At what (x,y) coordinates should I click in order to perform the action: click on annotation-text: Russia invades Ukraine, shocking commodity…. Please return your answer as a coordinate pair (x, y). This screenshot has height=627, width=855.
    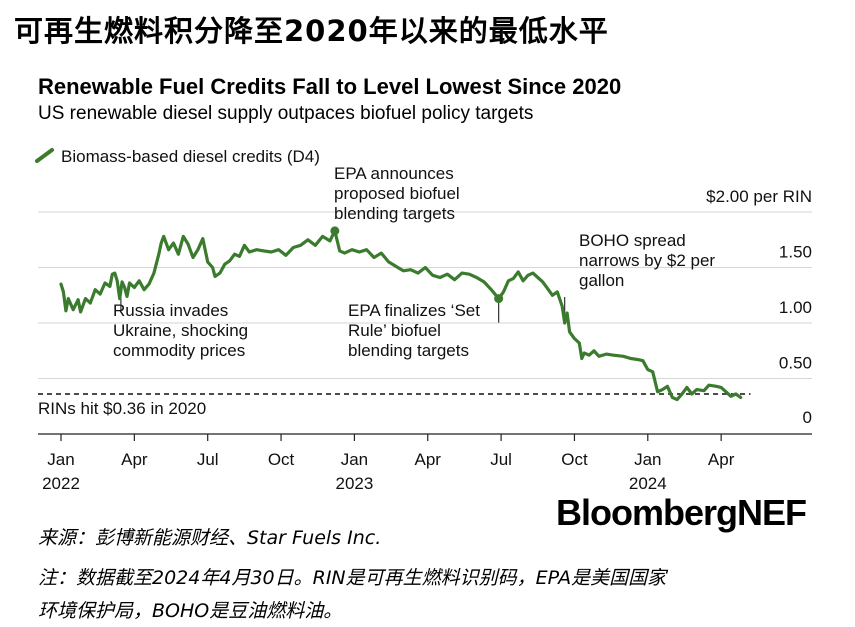
    Looking at the image, I should click on (180, 330).